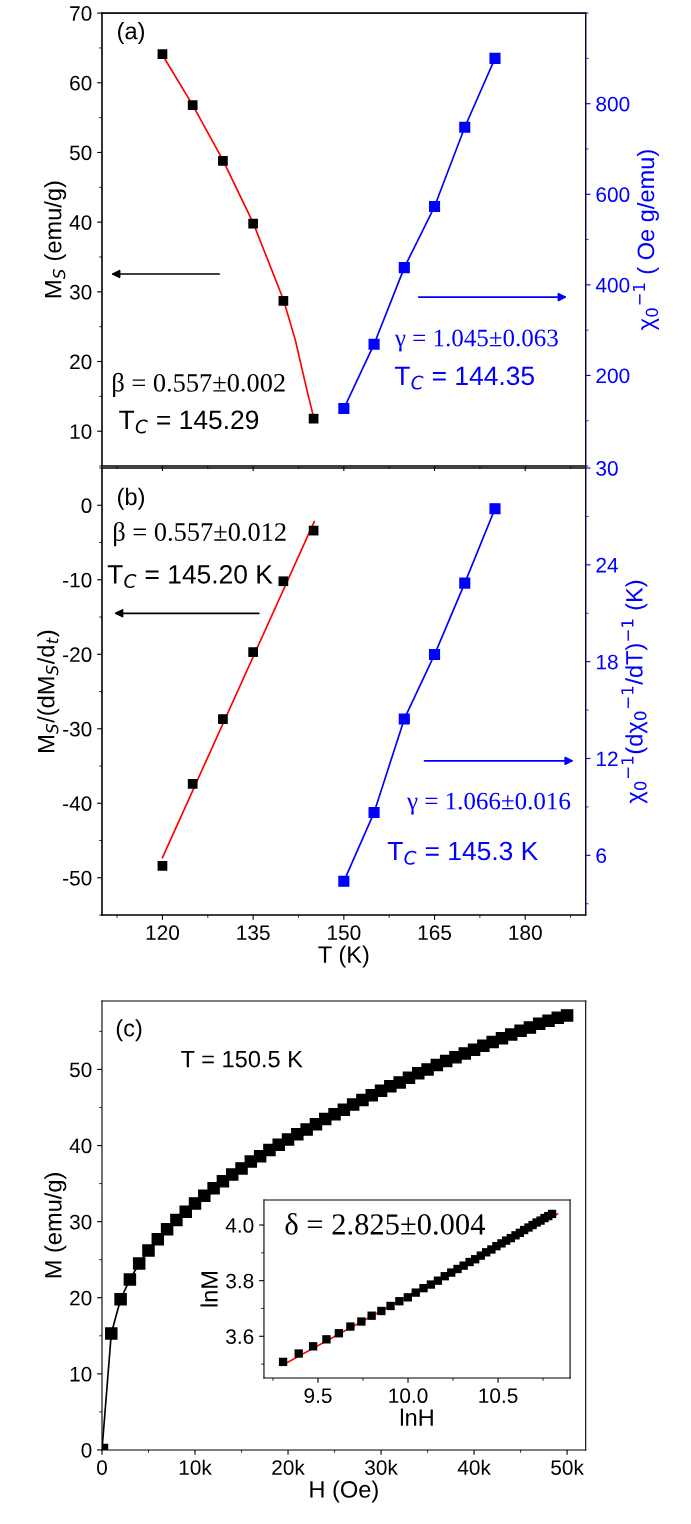 The height and width of the screenshot is (1524, 691). I want to click on x-axis-title: H (Oe), so click(344, 1491).